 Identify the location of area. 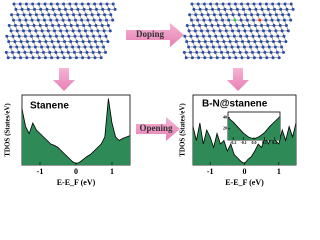
(244, 144).